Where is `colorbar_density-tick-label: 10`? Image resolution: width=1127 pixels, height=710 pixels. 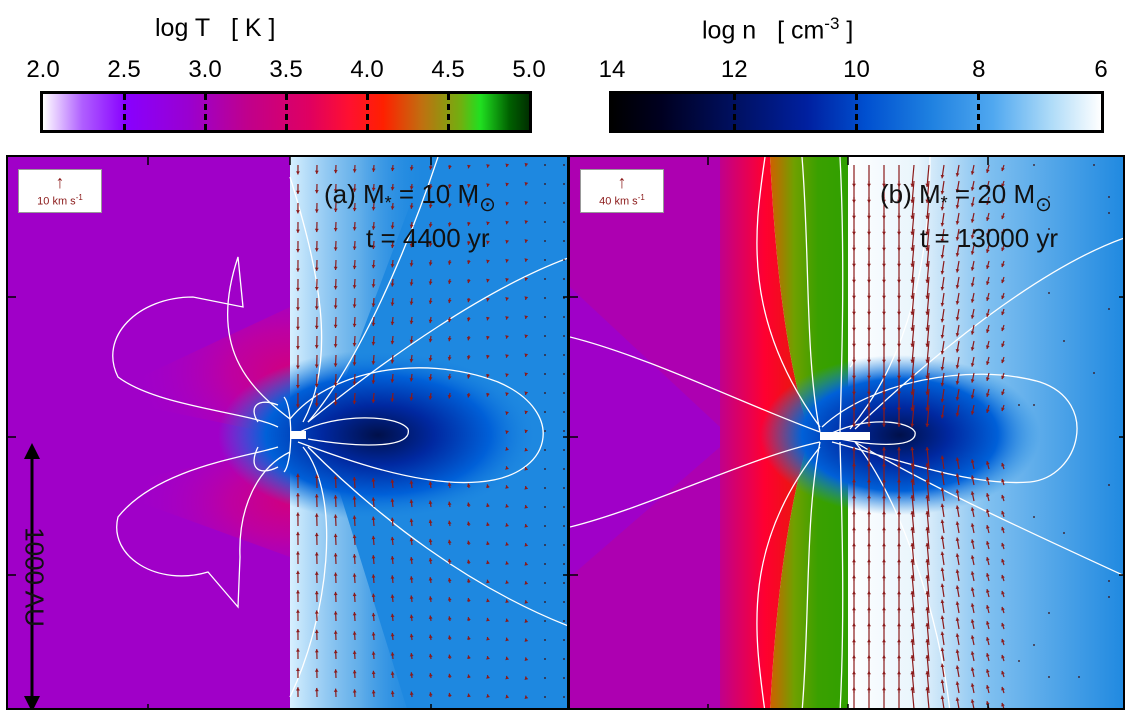 colorbar_density-tick-label: 10 is located at coordinates (856, 70).